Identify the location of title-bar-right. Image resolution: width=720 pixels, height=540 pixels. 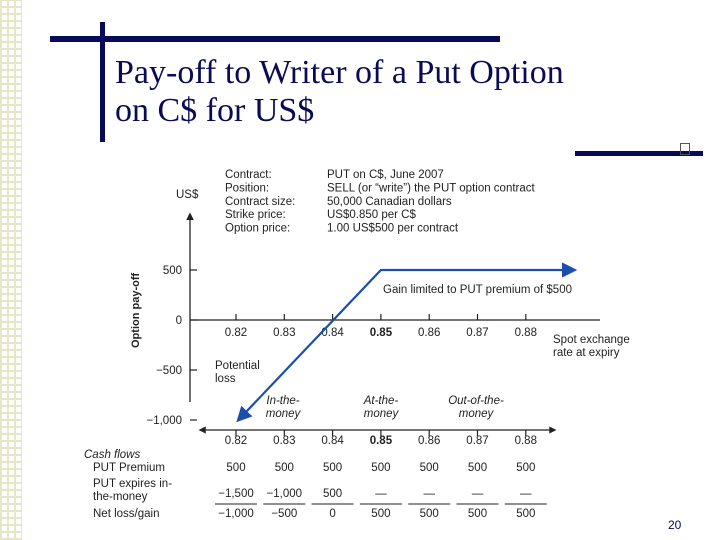
(639, 153).